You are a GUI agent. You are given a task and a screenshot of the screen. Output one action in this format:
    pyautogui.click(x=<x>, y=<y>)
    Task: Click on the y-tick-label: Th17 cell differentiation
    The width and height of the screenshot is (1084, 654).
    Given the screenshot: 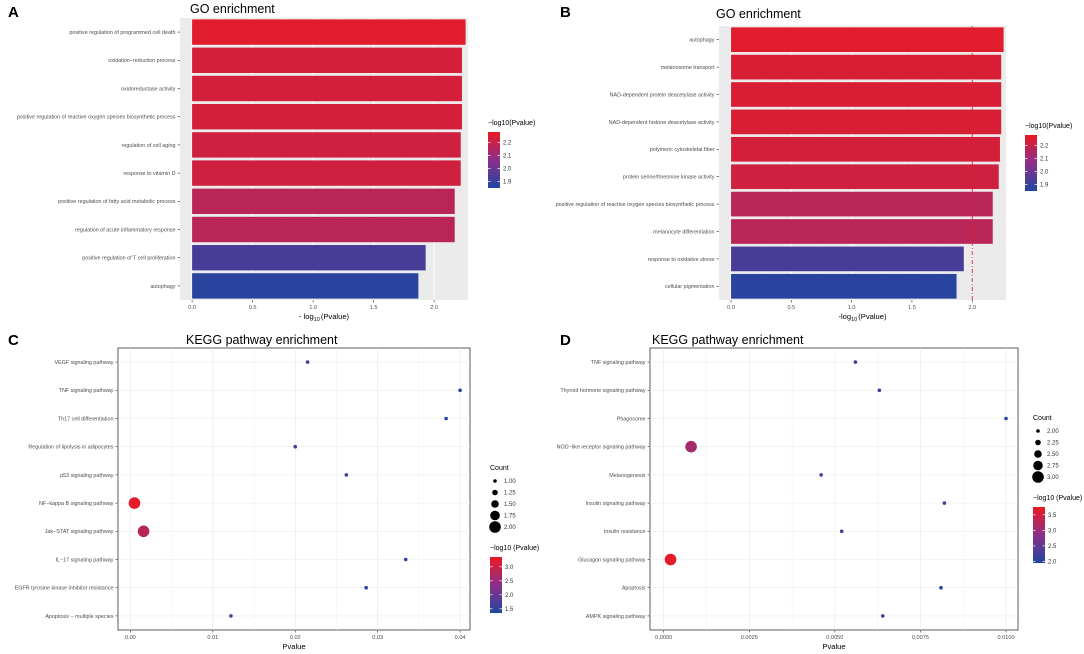 What is the action you would take?
    pyautogui.click(x=86, y=419)
    